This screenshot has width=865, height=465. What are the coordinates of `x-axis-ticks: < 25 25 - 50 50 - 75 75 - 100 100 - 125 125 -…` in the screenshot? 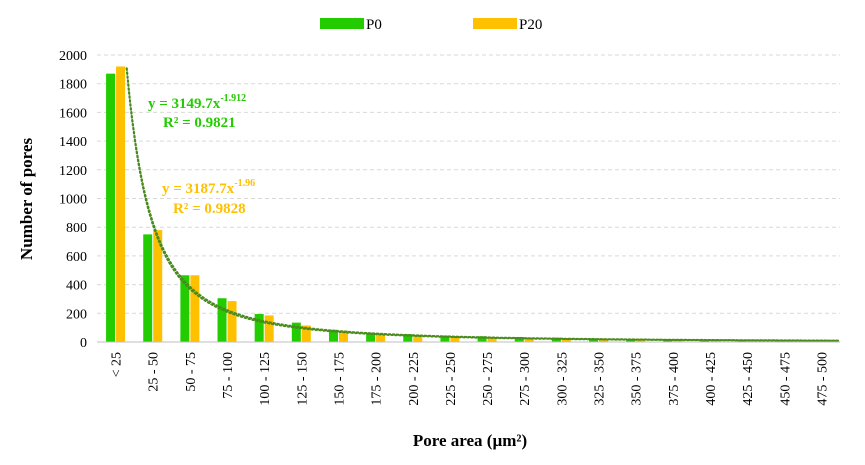 It's located at (470, 379).